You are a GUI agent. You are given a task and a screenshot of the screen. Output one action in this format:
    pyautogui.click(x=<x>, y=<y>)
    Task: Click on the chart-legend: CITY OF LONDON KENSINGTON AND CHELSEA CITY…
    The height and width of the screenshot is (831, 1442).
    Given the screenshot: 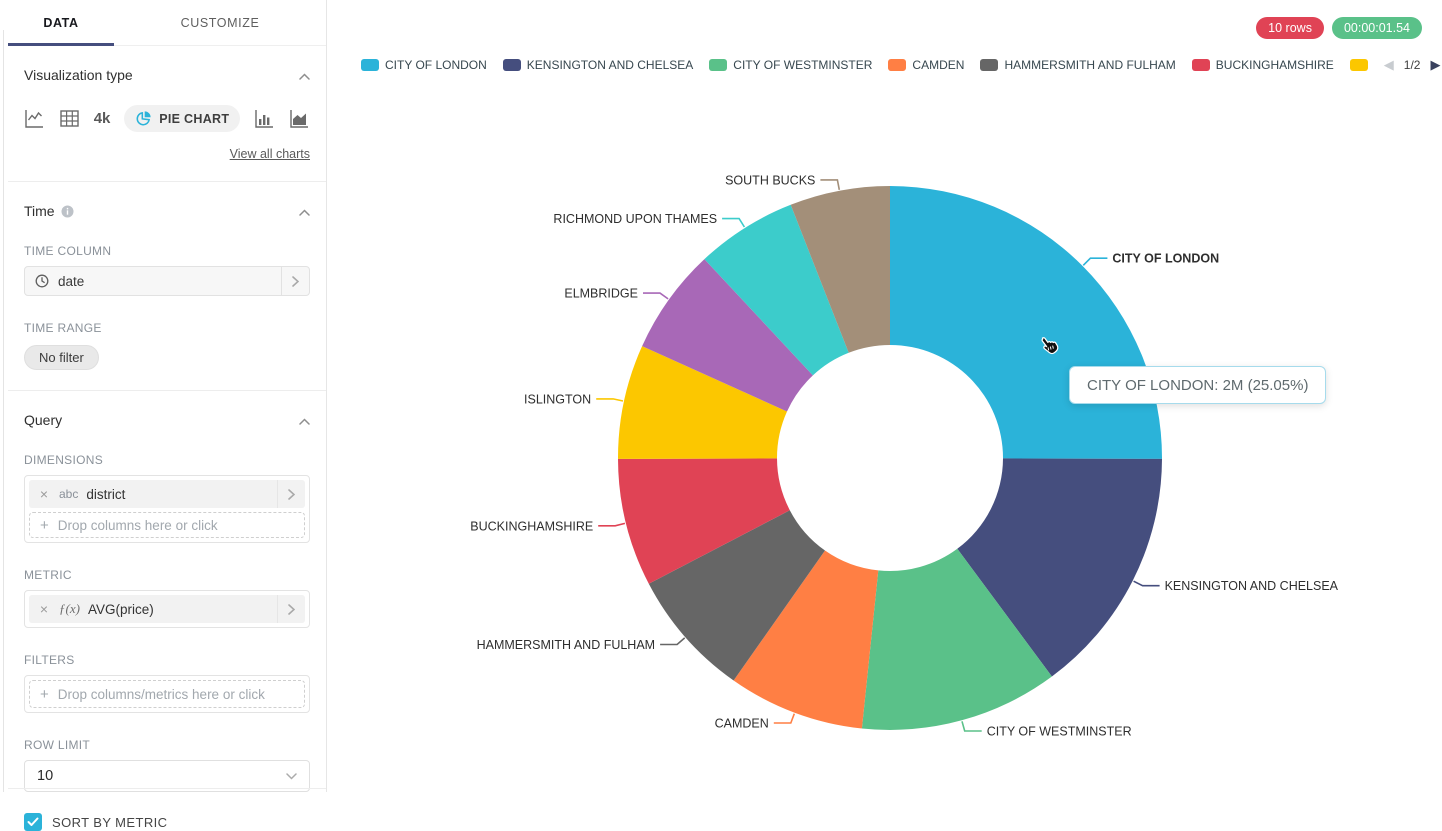 What is the action you would take?
    pyautogui.click(x=890, y=65)
    